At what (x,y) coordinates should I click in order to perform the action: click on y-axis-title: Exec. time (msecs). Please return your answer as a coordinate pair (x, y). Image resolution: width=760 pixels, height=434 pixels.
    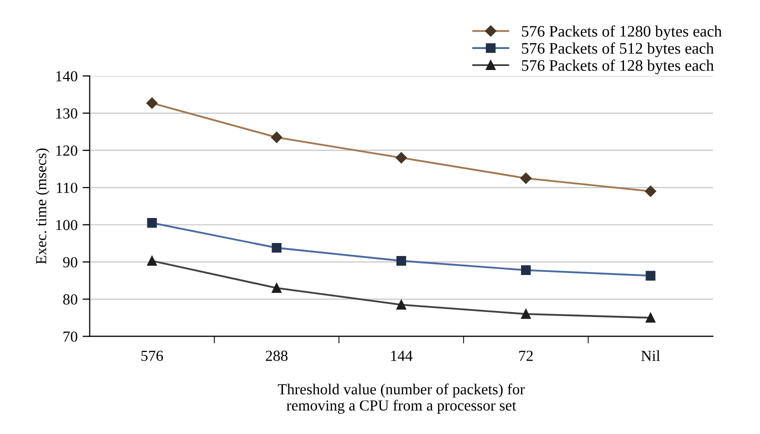
    Looking at the image, I should click on (43, 206).